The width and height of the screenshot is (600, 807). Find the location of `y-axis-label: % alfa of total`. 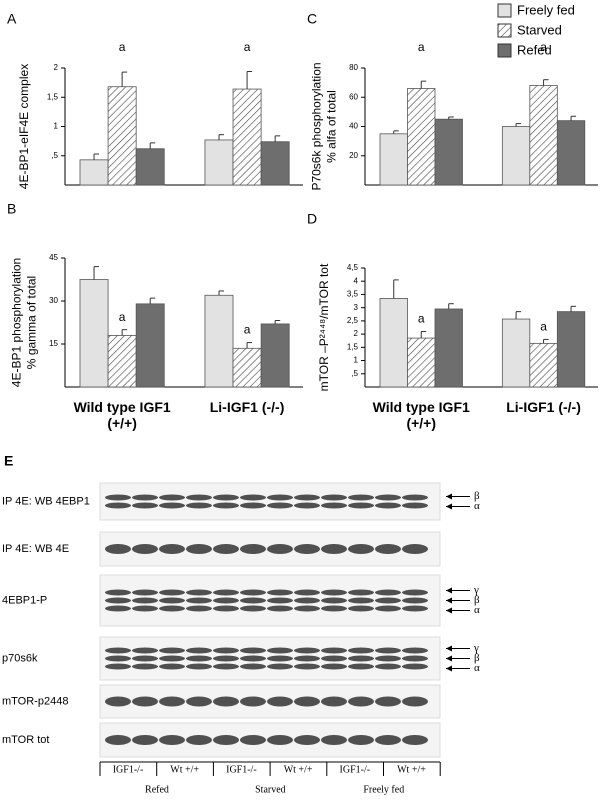

y-axis-label: % alfa of total is located at coordinates (332, 126).